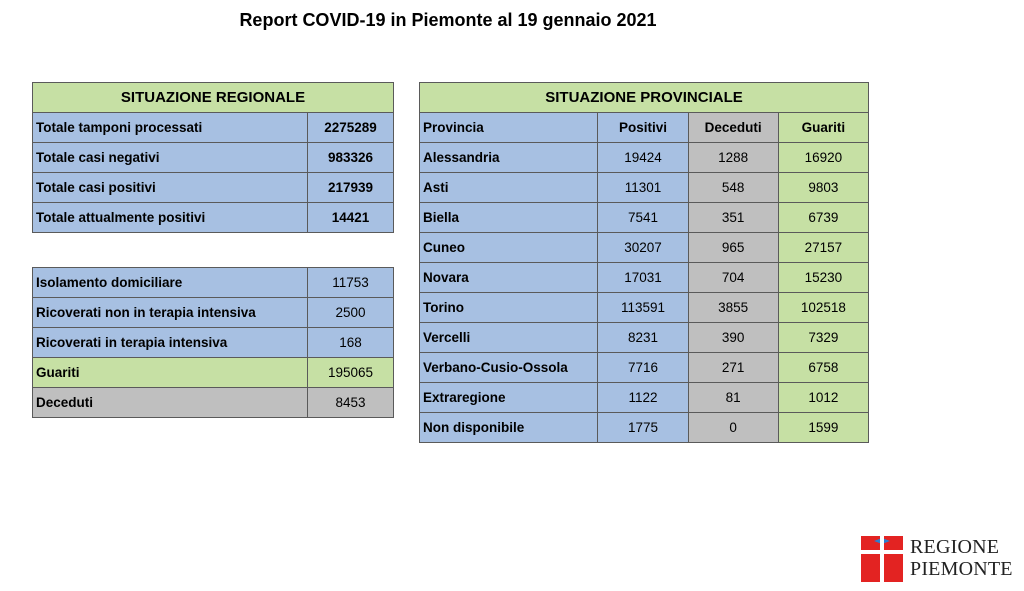 The width and height of the screenshot is (1024, 591). Describe the element at coordinates (733, 157) in the screenshot. I see `deceduti-value: 1288` at that location.